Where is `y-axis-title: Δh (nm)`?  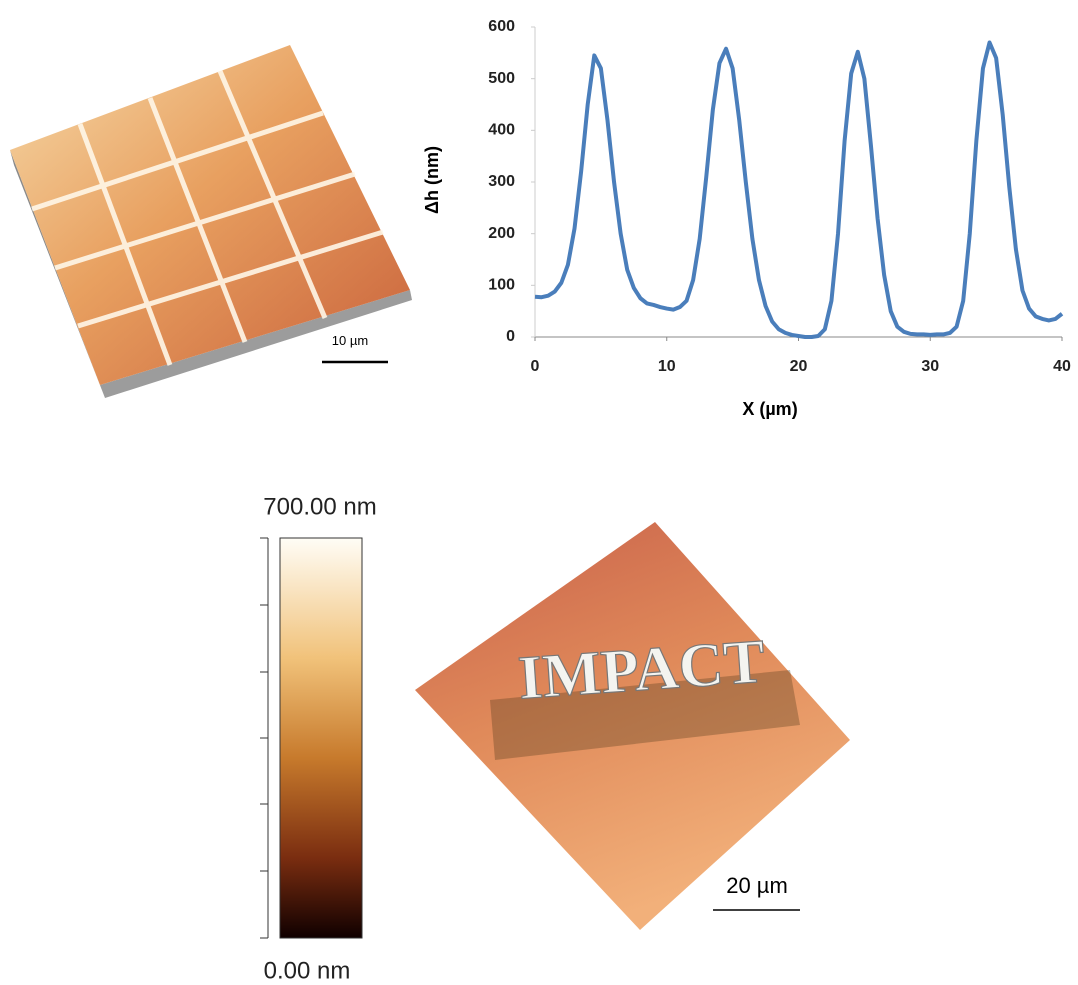
y-axis-title: Δh (nm) is located at coordinates (432, 180).